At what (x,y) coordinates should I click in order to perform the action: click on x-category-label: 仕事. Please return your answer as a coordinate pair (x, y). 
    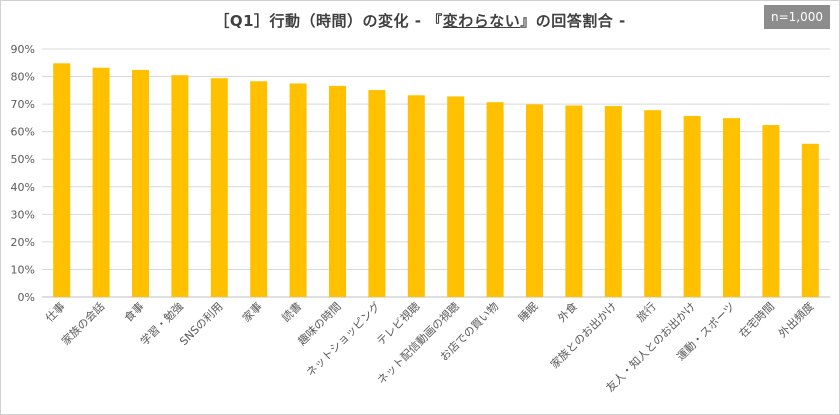
    Looking at the image, I should click on (55, 312).